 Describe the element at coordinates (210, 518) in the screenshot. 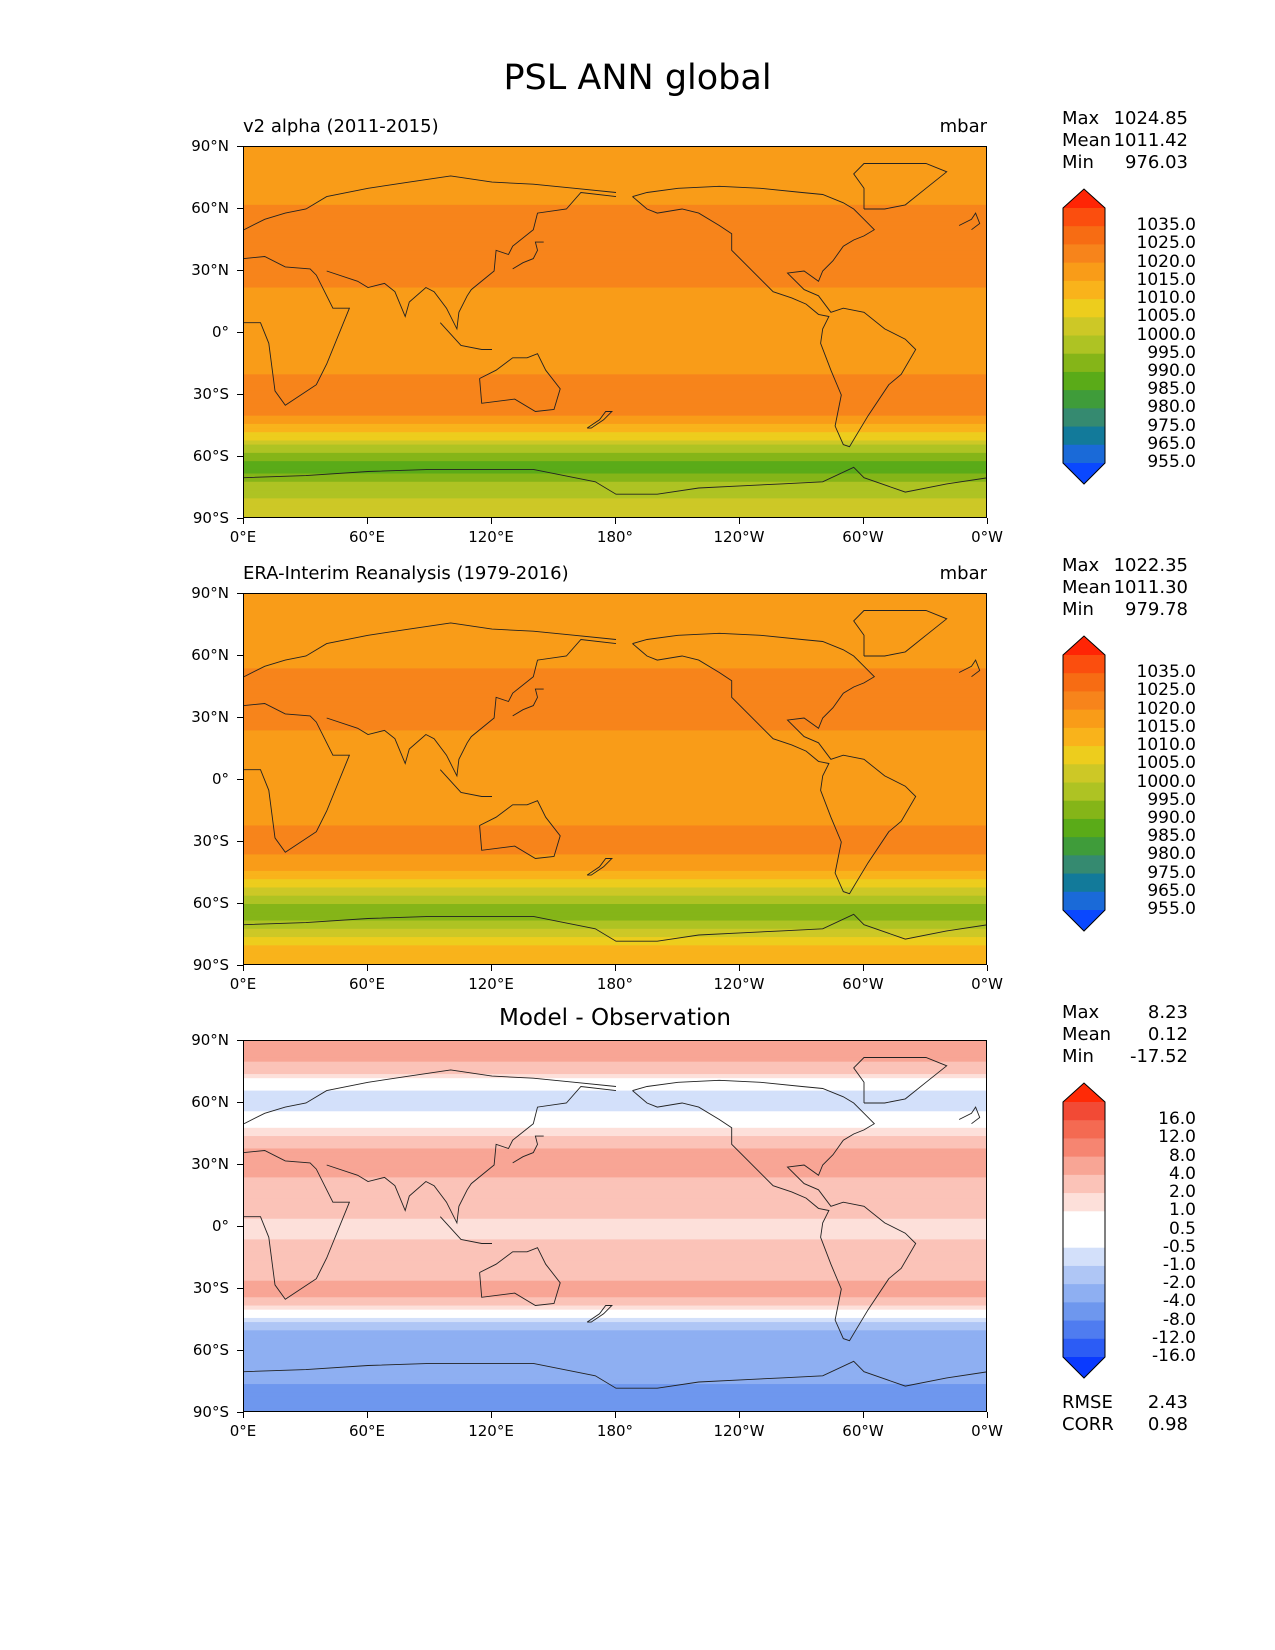

I see `y-tick-label: 90°S` at that location.